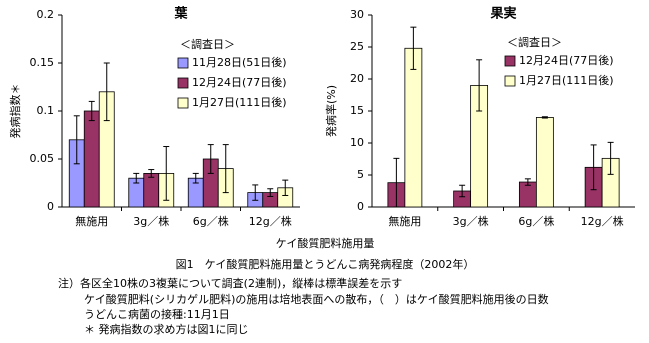 The width and height of the screenshot is (649, 343). Describe the element at coordinates (46, 110) in the screenshot. I see `y-tick-label: 0.1` at that location.